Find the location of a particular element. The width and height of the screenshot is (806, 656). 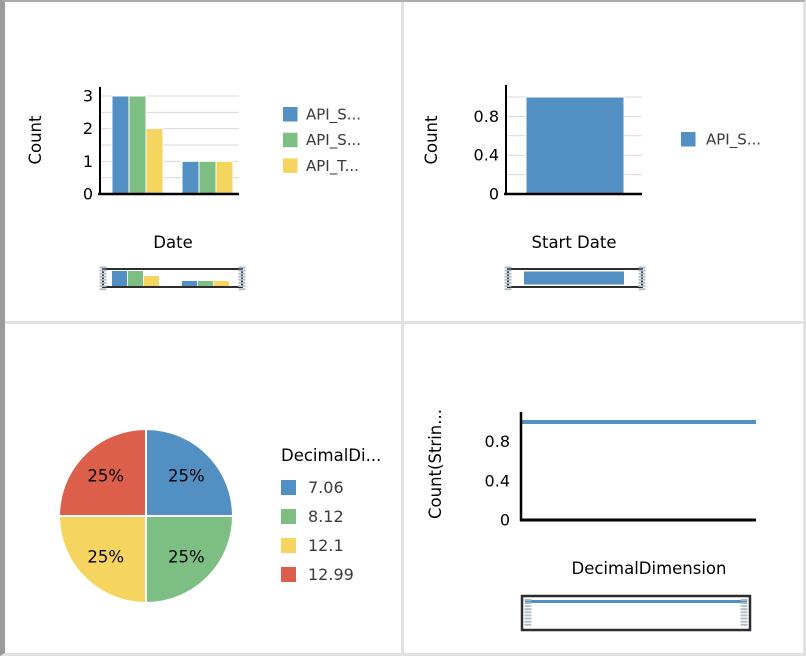

legend-label: 8.12 is located at coordinates (326, 516).